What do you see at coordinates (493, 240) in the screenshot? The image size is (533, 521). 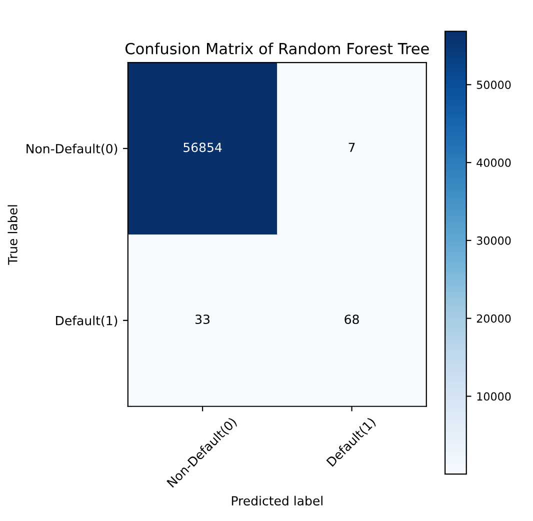 I see `color-bar-label: 30000` at bounding box center [493, 240].